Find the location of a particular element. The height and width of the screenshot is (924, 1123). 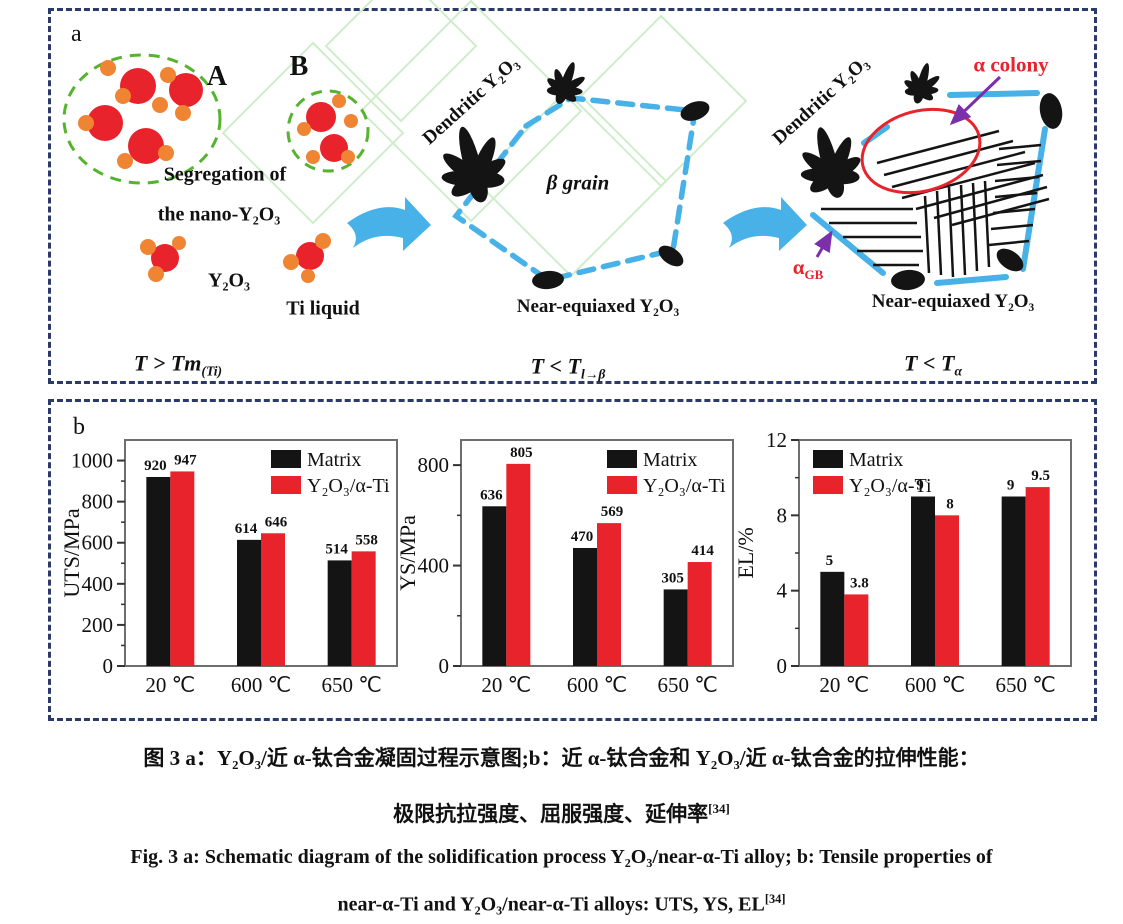

stage3-alpha-structure is located at coordinates (925, 174).